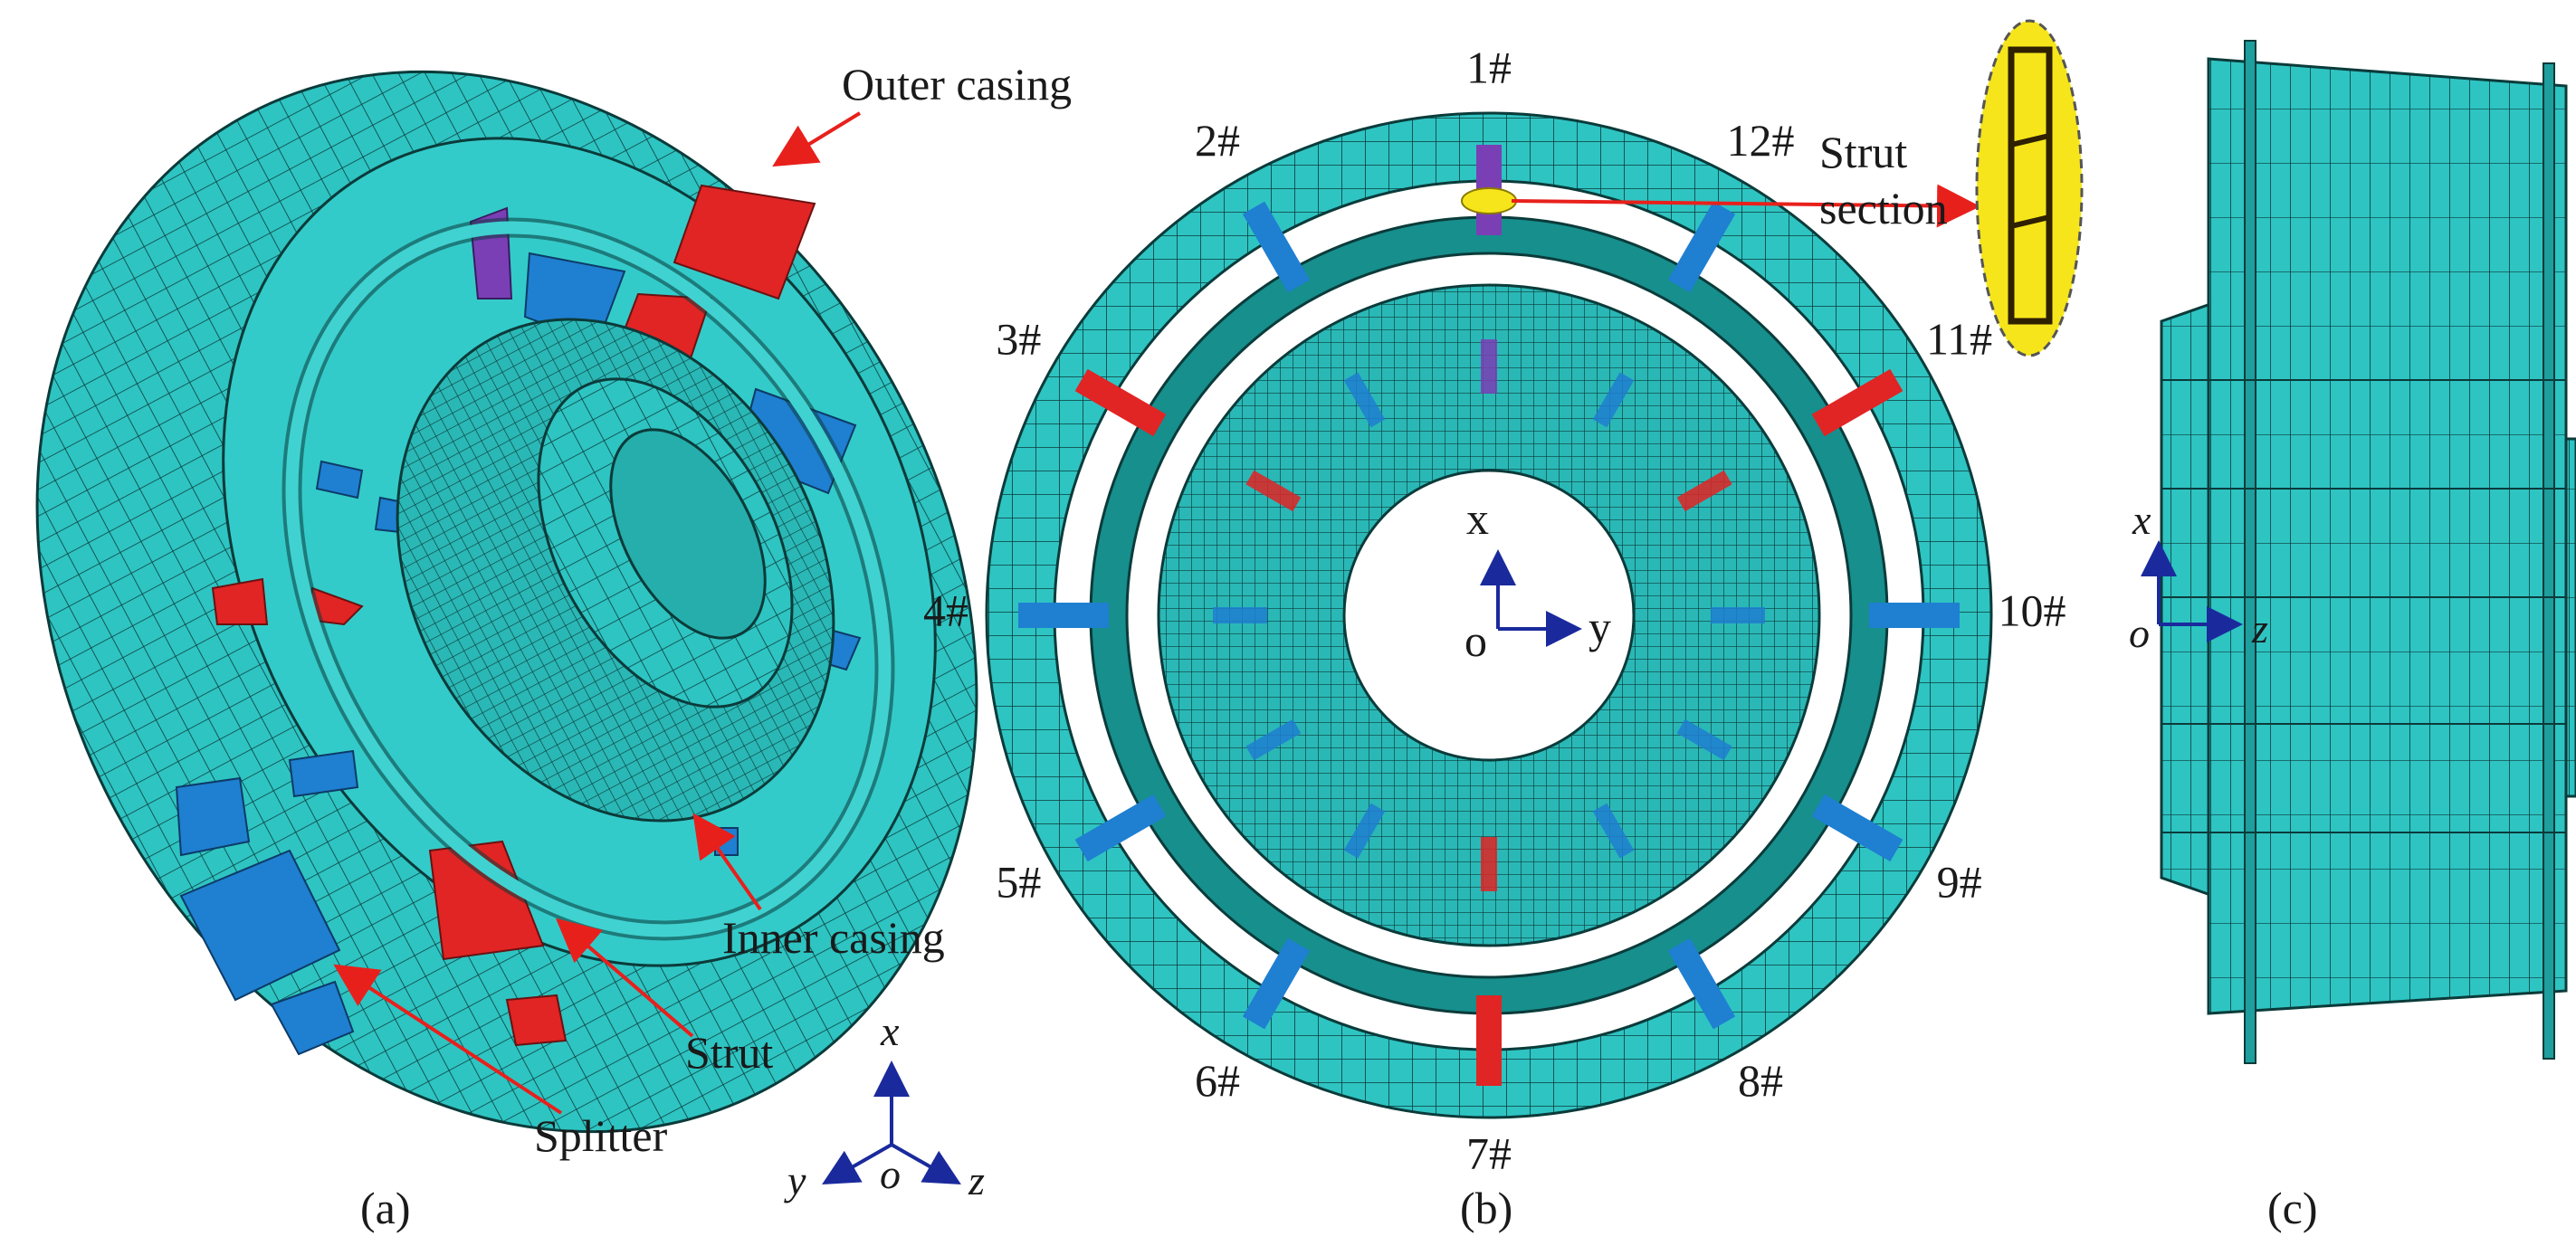 The image size is (2576, 1246). Describe the element at coordinates (1273, 740) in the screenshot. I see `strut-5-inner` at that location.